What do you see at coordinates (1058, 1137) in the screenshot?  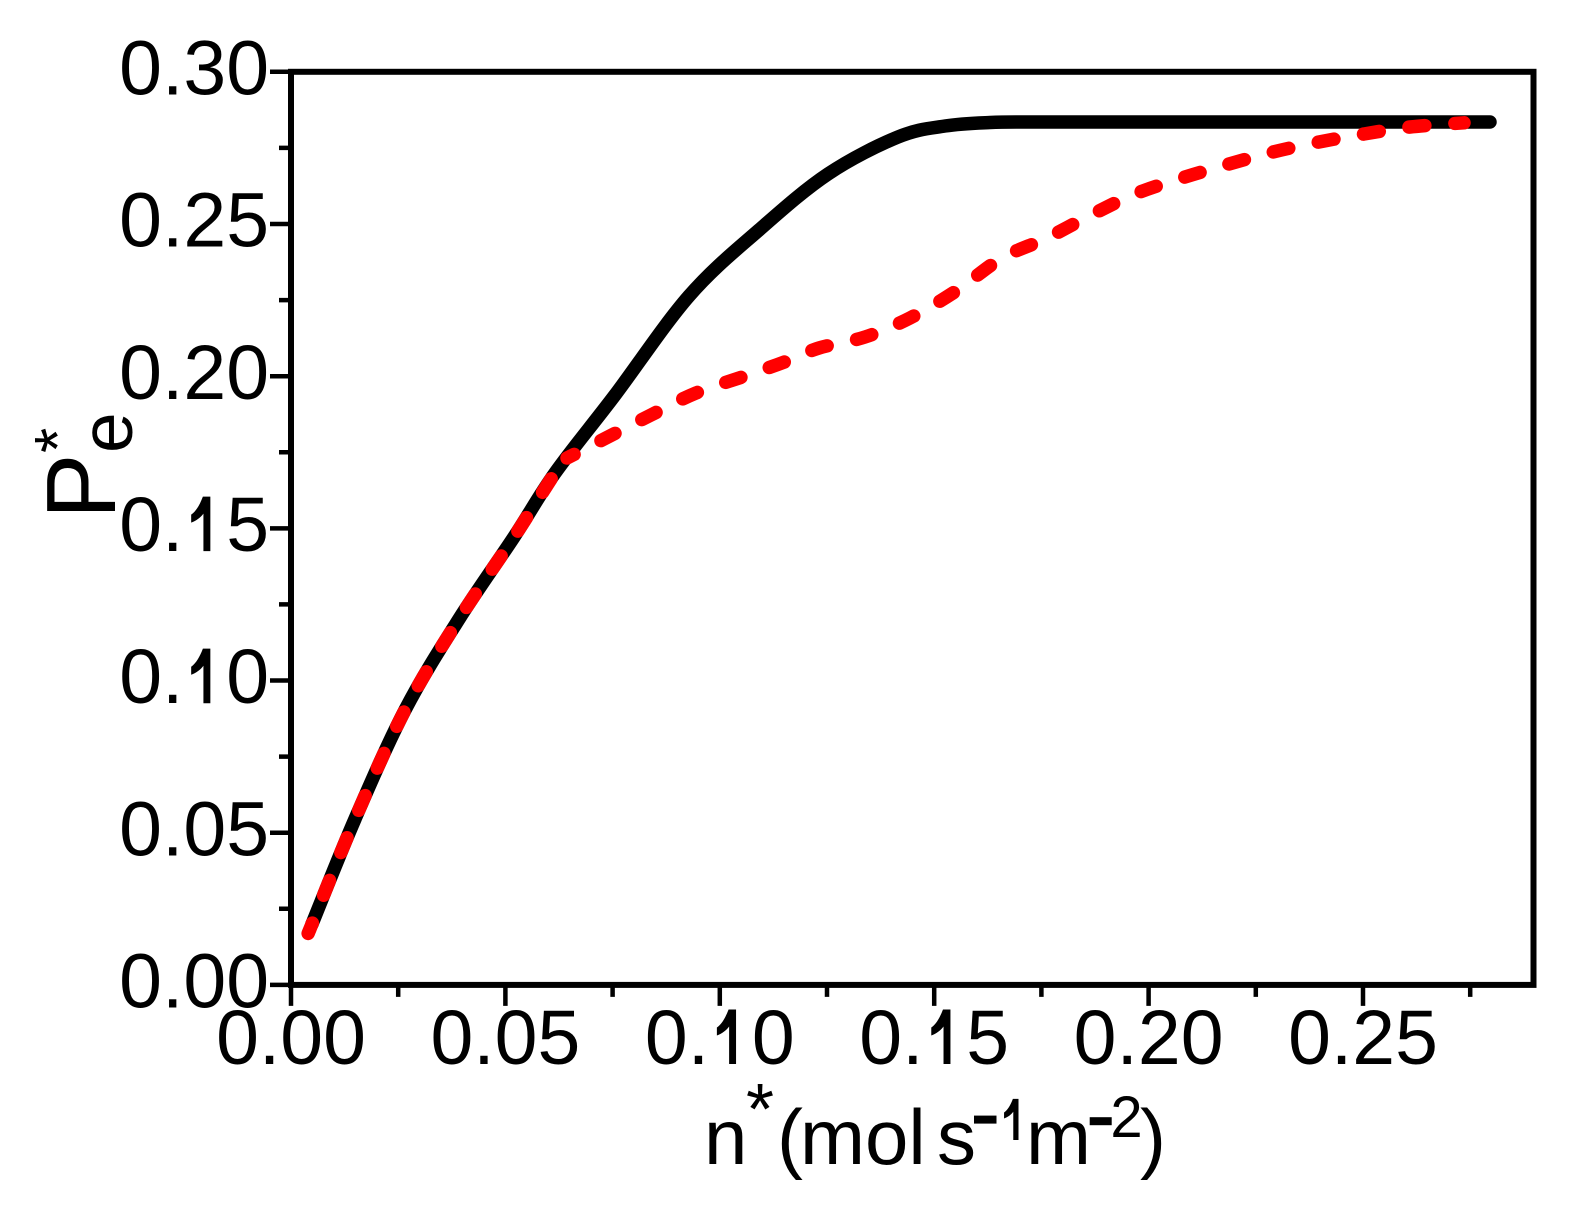 I see `svg-text: m` at bounding box center [1058, 1137].